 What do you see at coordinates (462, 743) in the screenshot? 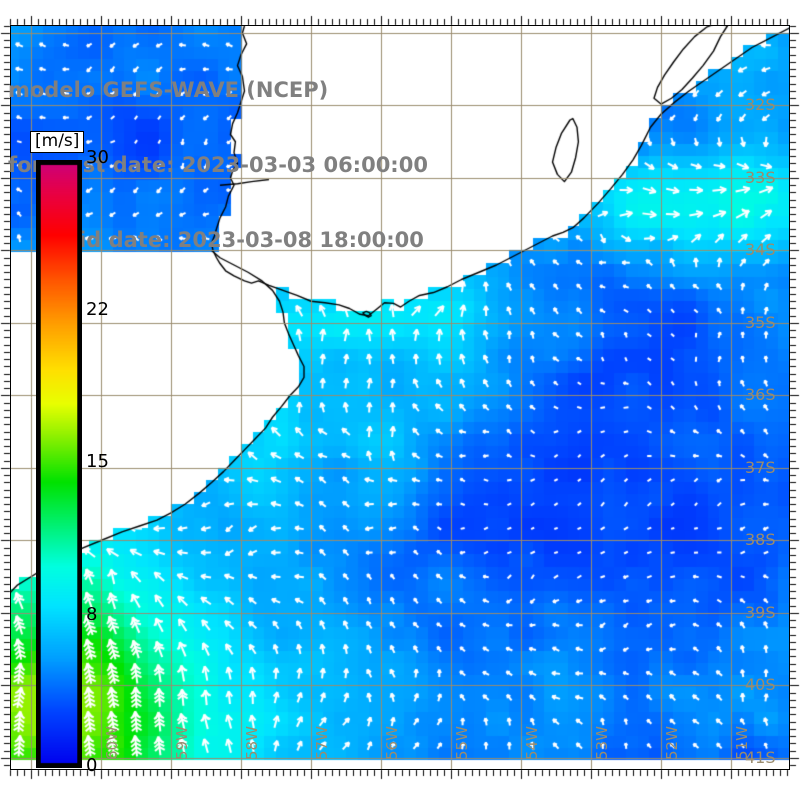
I see `longitude-label-55W: 55W` at bounding box center [462, 743].